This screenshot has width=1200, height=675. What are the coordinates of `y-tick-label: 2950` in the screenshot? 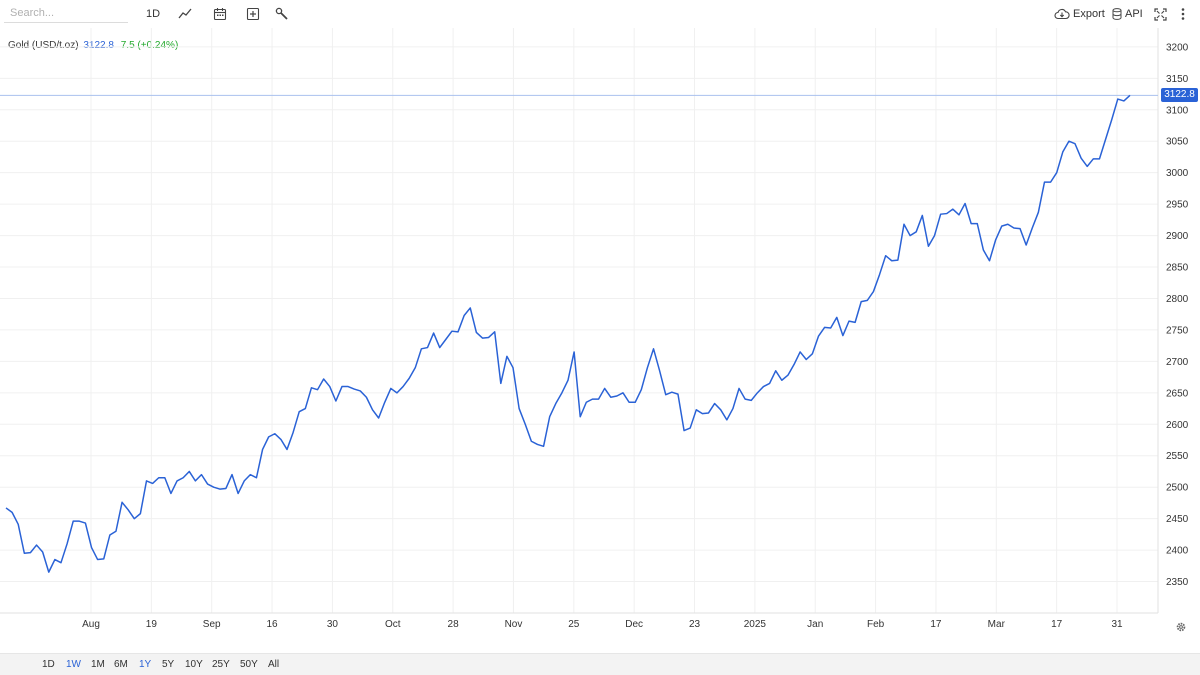 It's located at (1177, 205).